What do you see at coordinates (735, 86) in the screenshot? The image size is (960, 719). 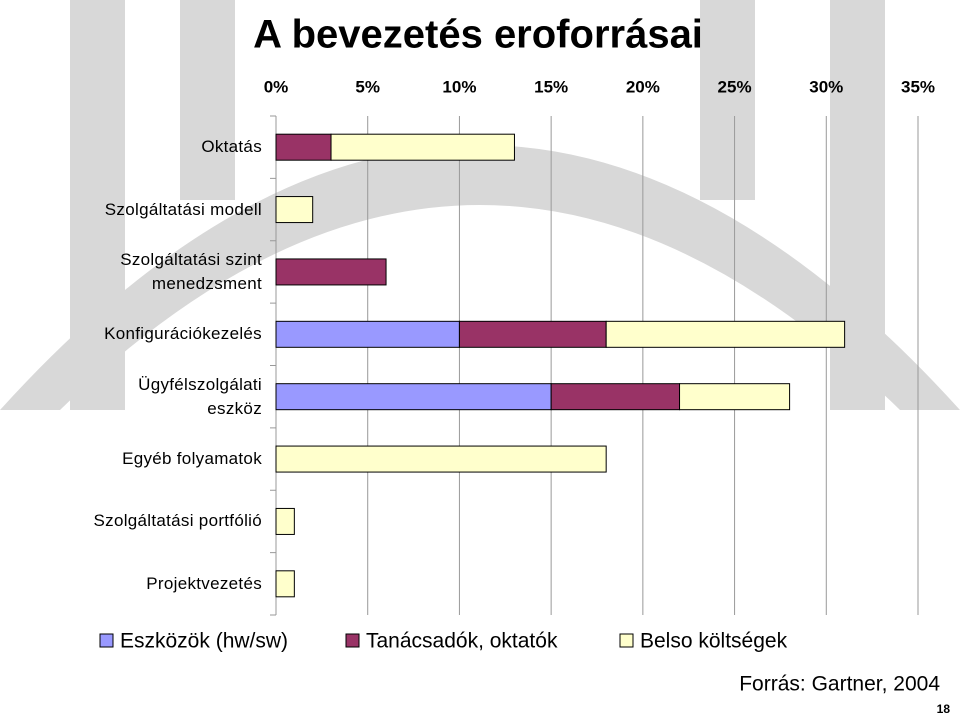 I see `x-tick-label: 25%` at bounding box center [735, 86].